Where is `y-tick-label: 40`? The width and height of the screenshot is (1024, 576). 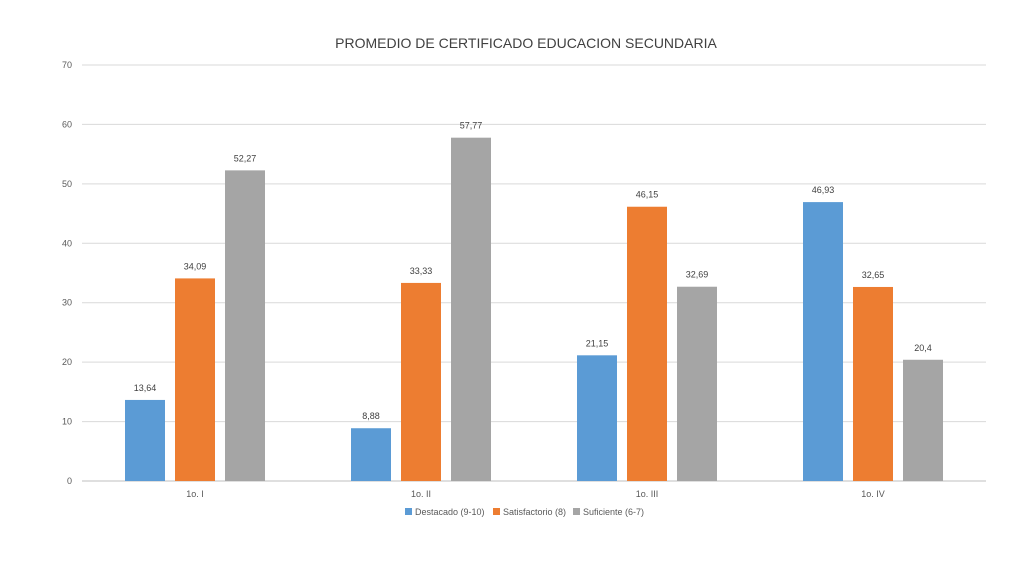
y-tick-label: 40 is located at coordinates (67, 243).